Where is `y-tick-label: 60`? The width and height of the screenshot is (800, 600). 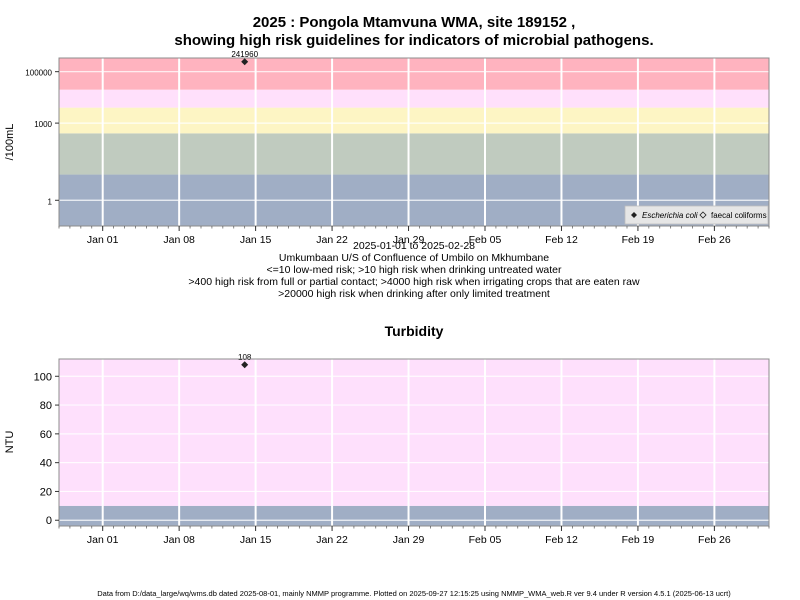 y-tick-label: 60 is located at coordinates (46, 435).